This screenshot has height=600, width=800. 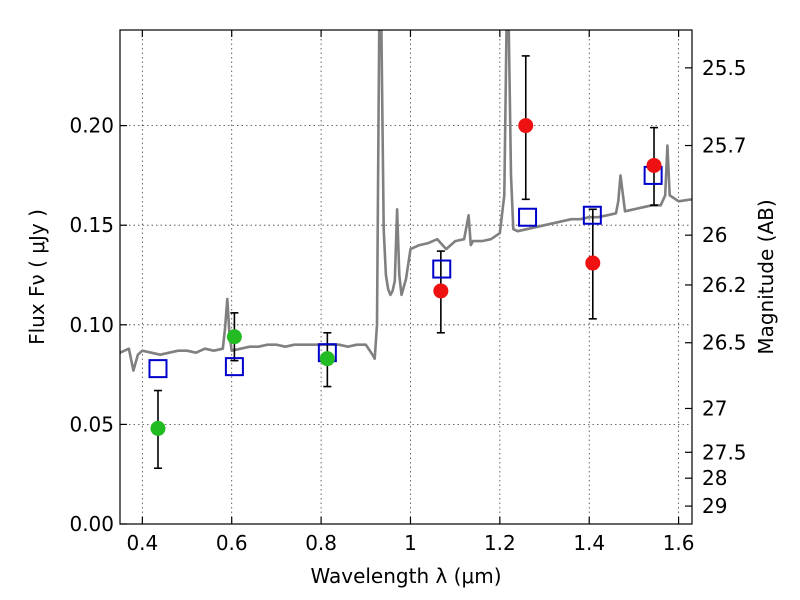 What do you see at coordinates (714, 235) in the screenshot?
I see `y2-tick-label: 26` at bounding box center [714, 235].